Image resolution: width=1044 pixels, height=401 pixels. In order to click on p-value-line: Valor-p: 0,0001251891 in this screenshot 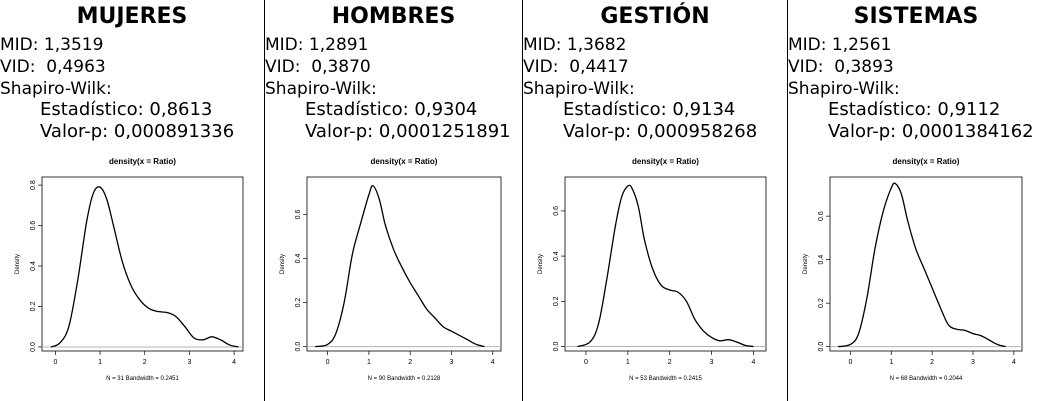, I will do `click(408, 131)`.